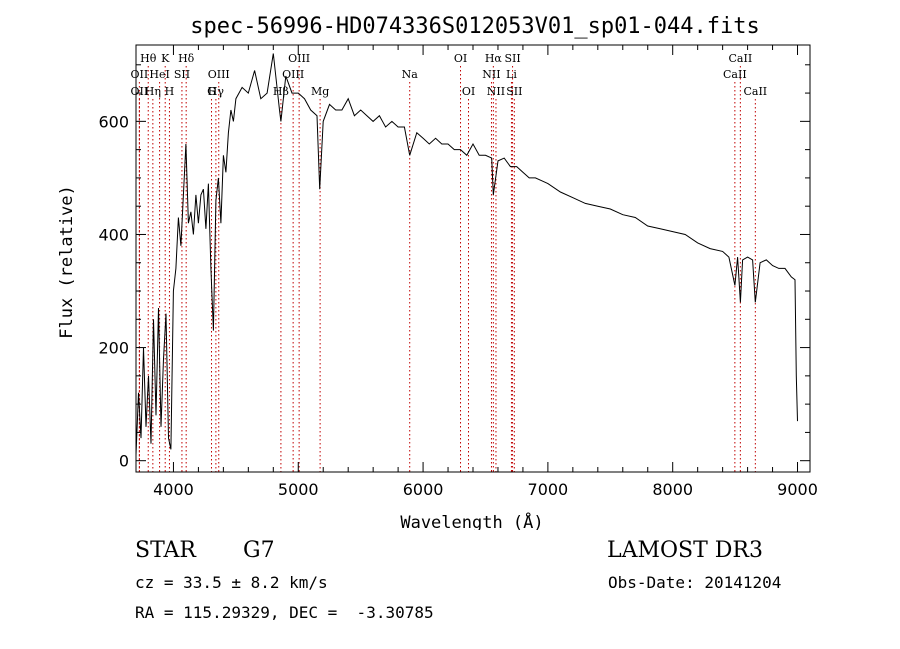 The width and height of the screenshot is (900, 649). Describe the element at coordinates (153, 91) in the screenshot. I see `line-label-5: Hη` at that location.